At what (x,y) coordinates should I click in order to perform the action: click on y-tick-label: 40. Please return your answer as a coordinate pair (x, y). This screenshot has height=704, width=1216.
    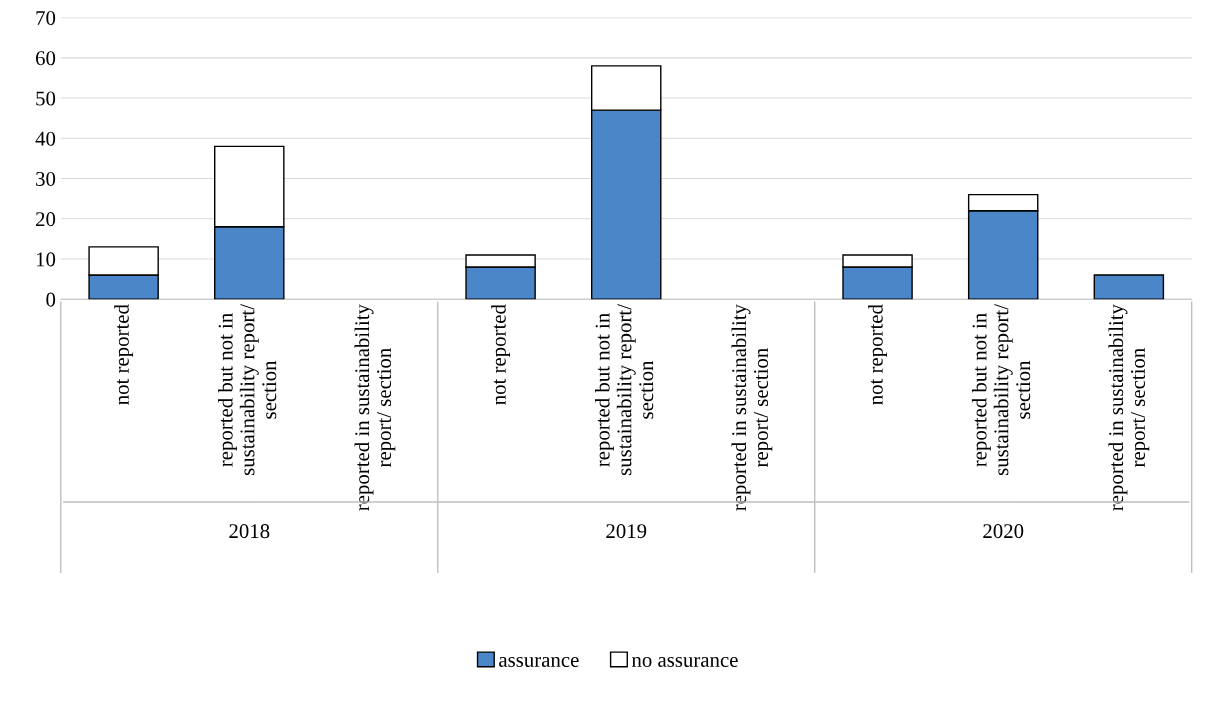
    Looking at the image, I should click on (45, 138).